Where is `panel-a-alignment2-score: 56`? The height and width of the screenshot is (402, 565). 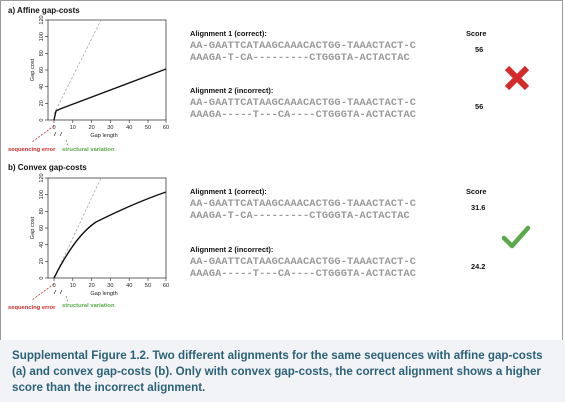 panel-a-alignment2-score: 56 is located at coordinates (479, 106).